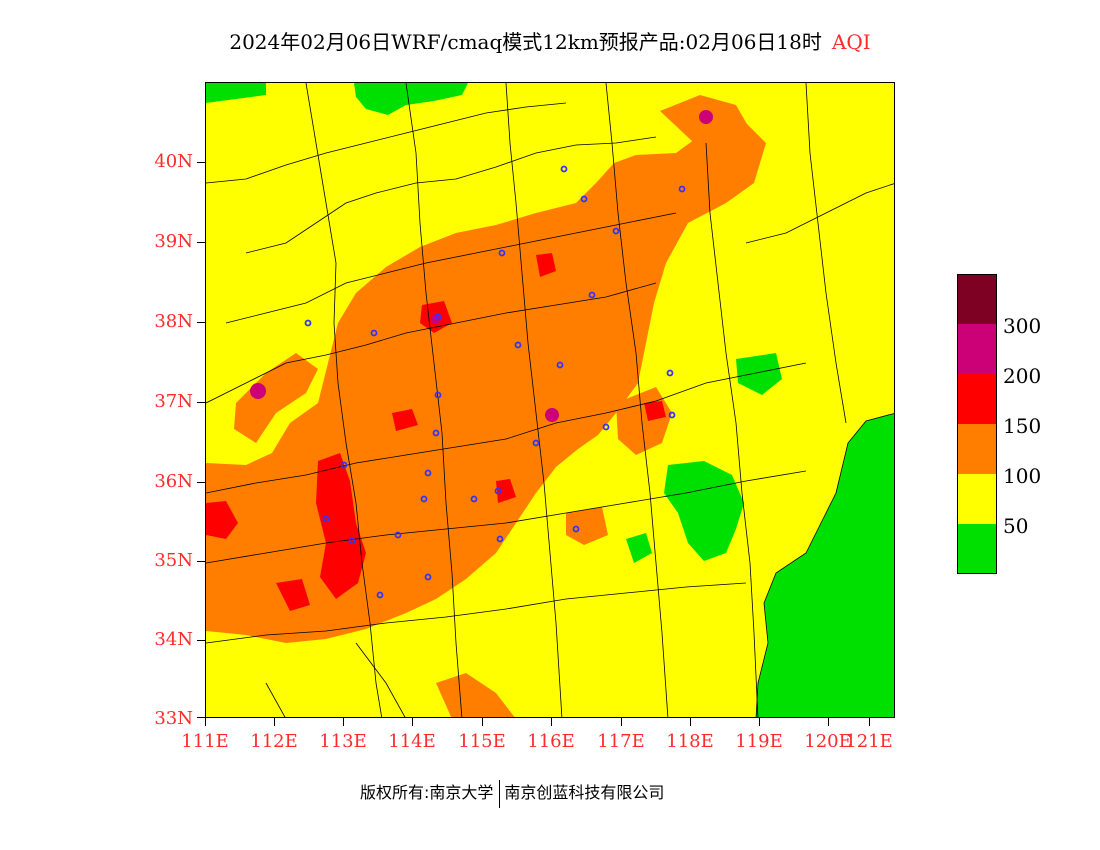  What do you see at coordinates (293, 595) in the screenshot?
I see `aqi-red-region-small1` at bounding box center [293, 595].